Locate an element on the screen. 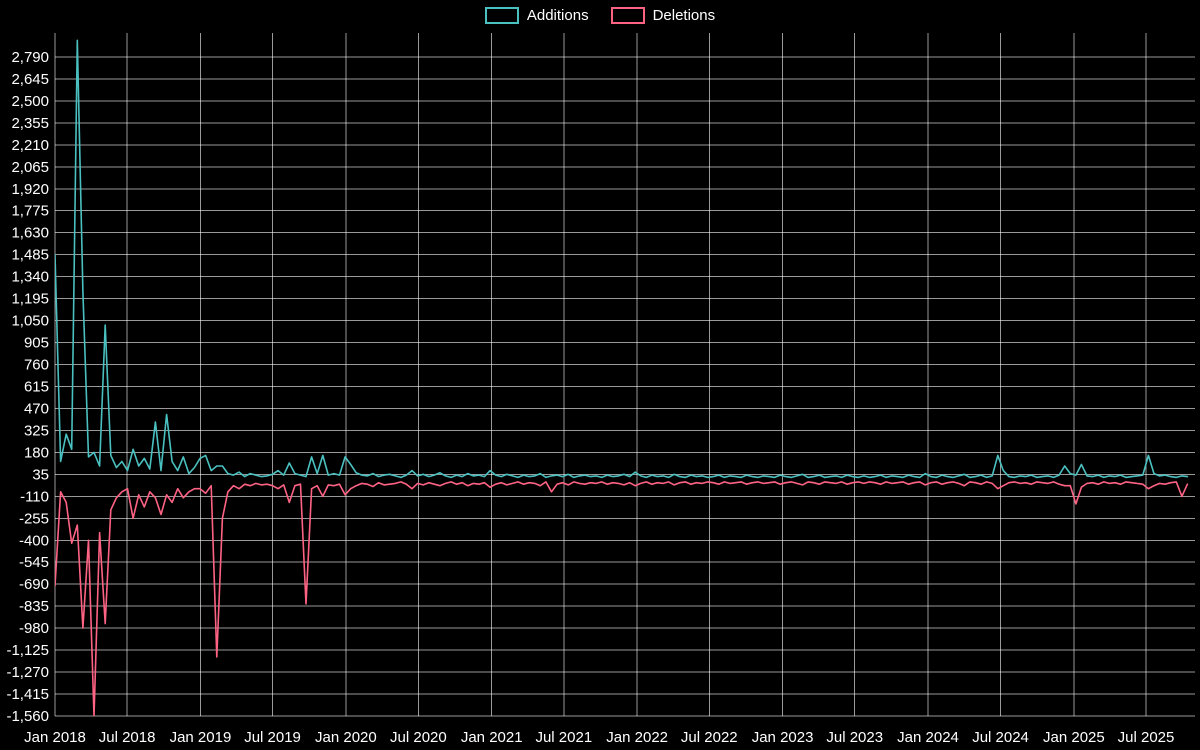 The width and height of the screenshot is (1200, 750). svg-text: 2,065 is located at coordinates (30, 167).